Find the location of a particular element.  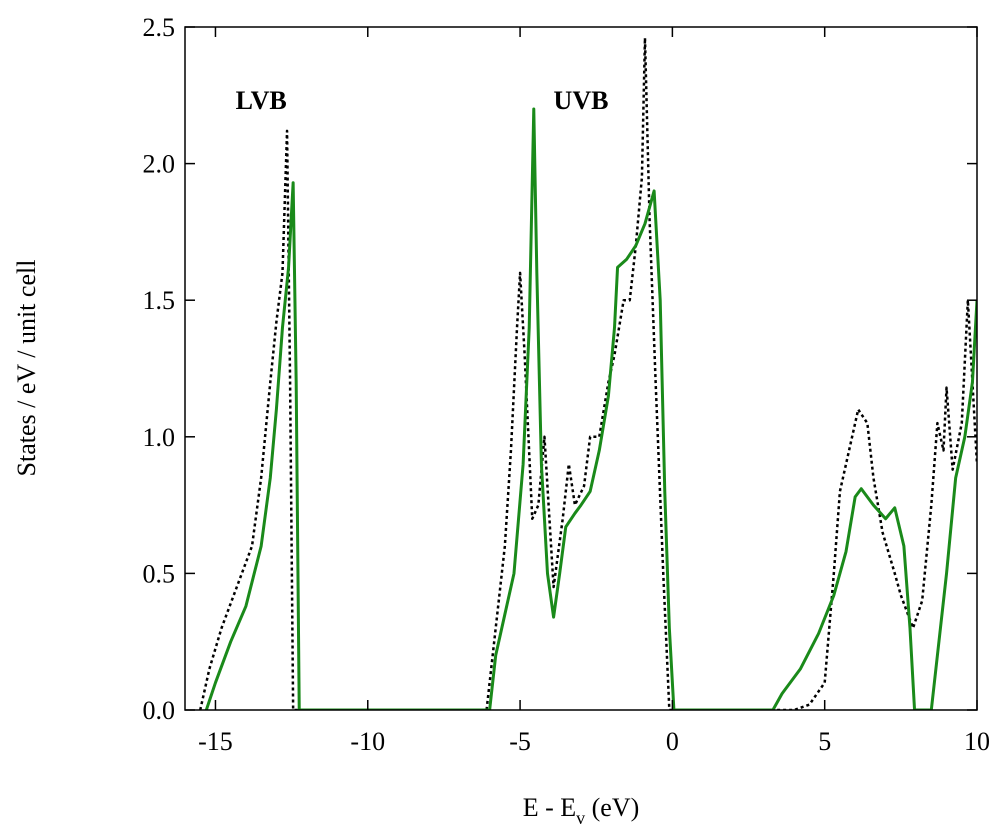

x-axis-label-suffix: (eV) is located at coordinates (612, 807).